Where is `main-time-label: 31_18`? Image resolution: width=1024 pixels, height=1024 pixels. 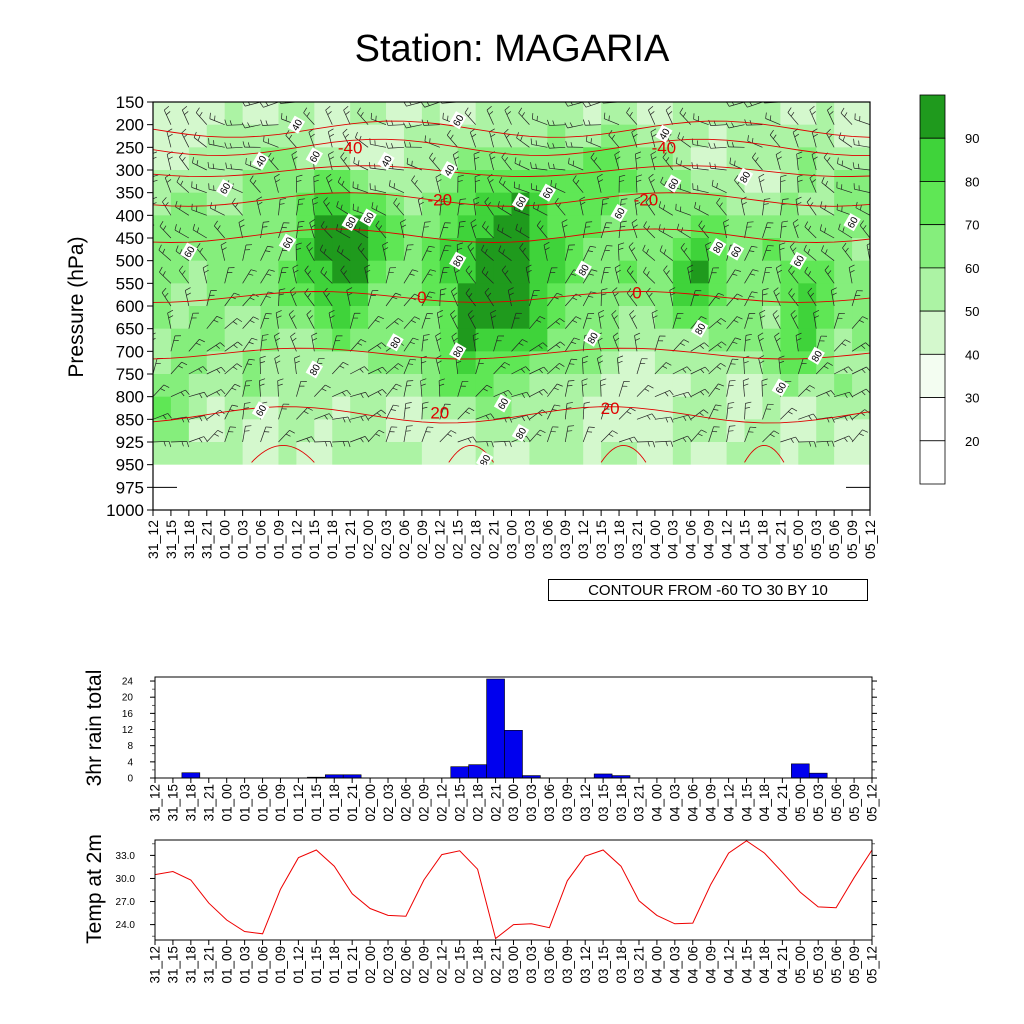 main-time-label: 31_18 is located at coordinates (189, 539).